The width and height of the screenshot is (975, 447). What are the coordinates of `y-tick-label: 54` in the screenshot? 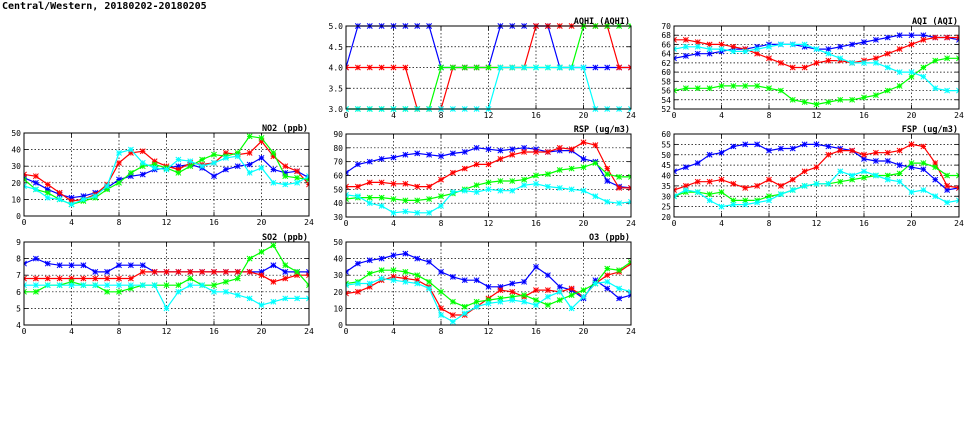 It's located at (666, 100).